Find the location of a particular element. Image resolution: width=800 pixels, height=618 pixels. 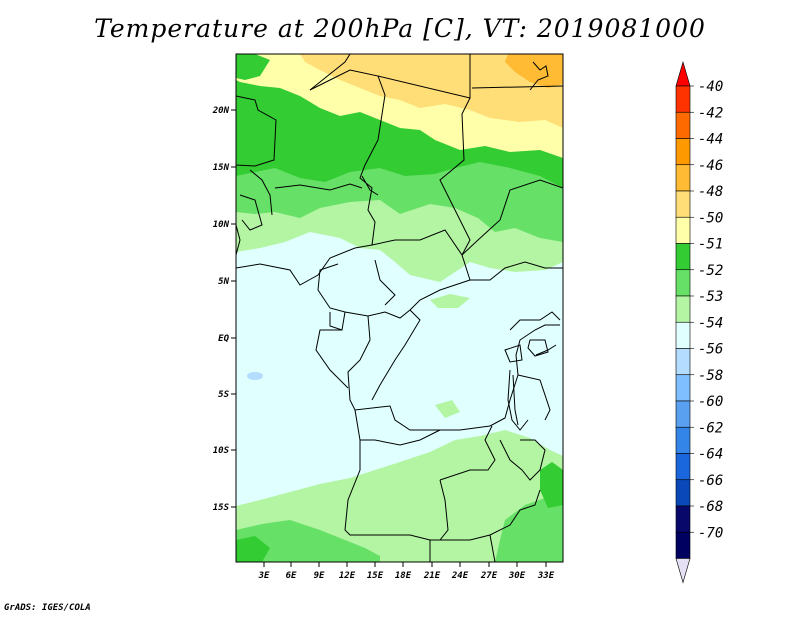

lon-tick-label: 18E is located at coordinates (403, 576).